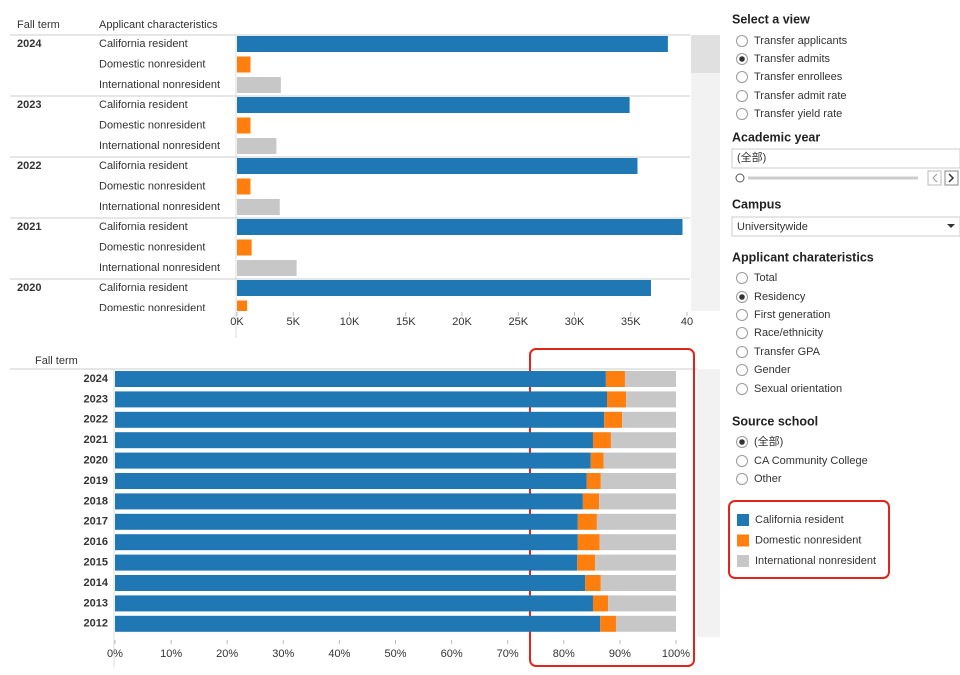  I want to click on year-value: (全部), so click(751, 157).